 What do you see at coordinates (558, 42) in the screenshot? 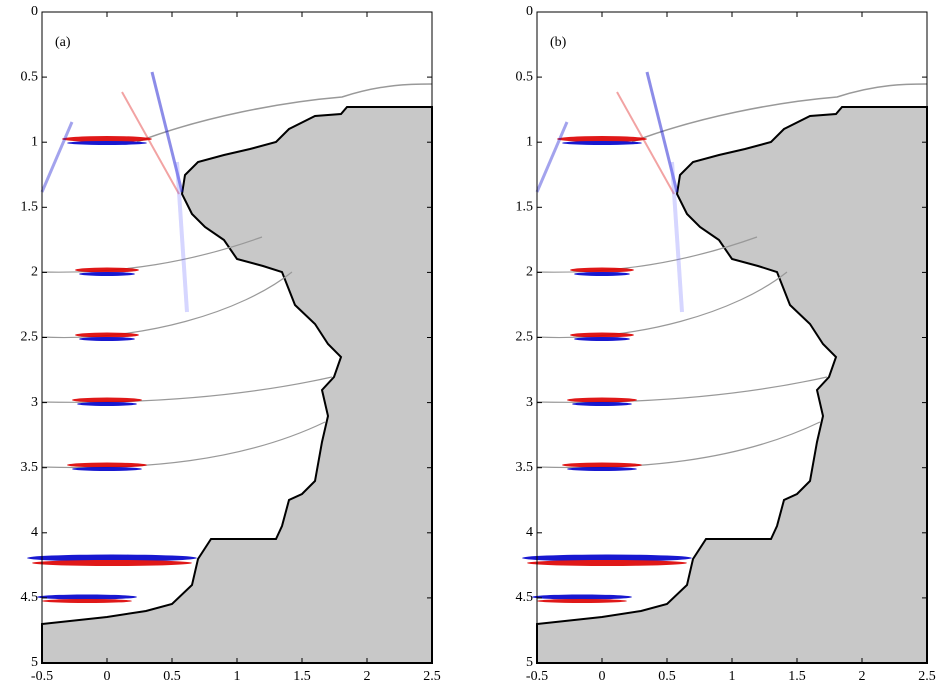
I see `panel-label: (b)` at bounding box center [558, 42].